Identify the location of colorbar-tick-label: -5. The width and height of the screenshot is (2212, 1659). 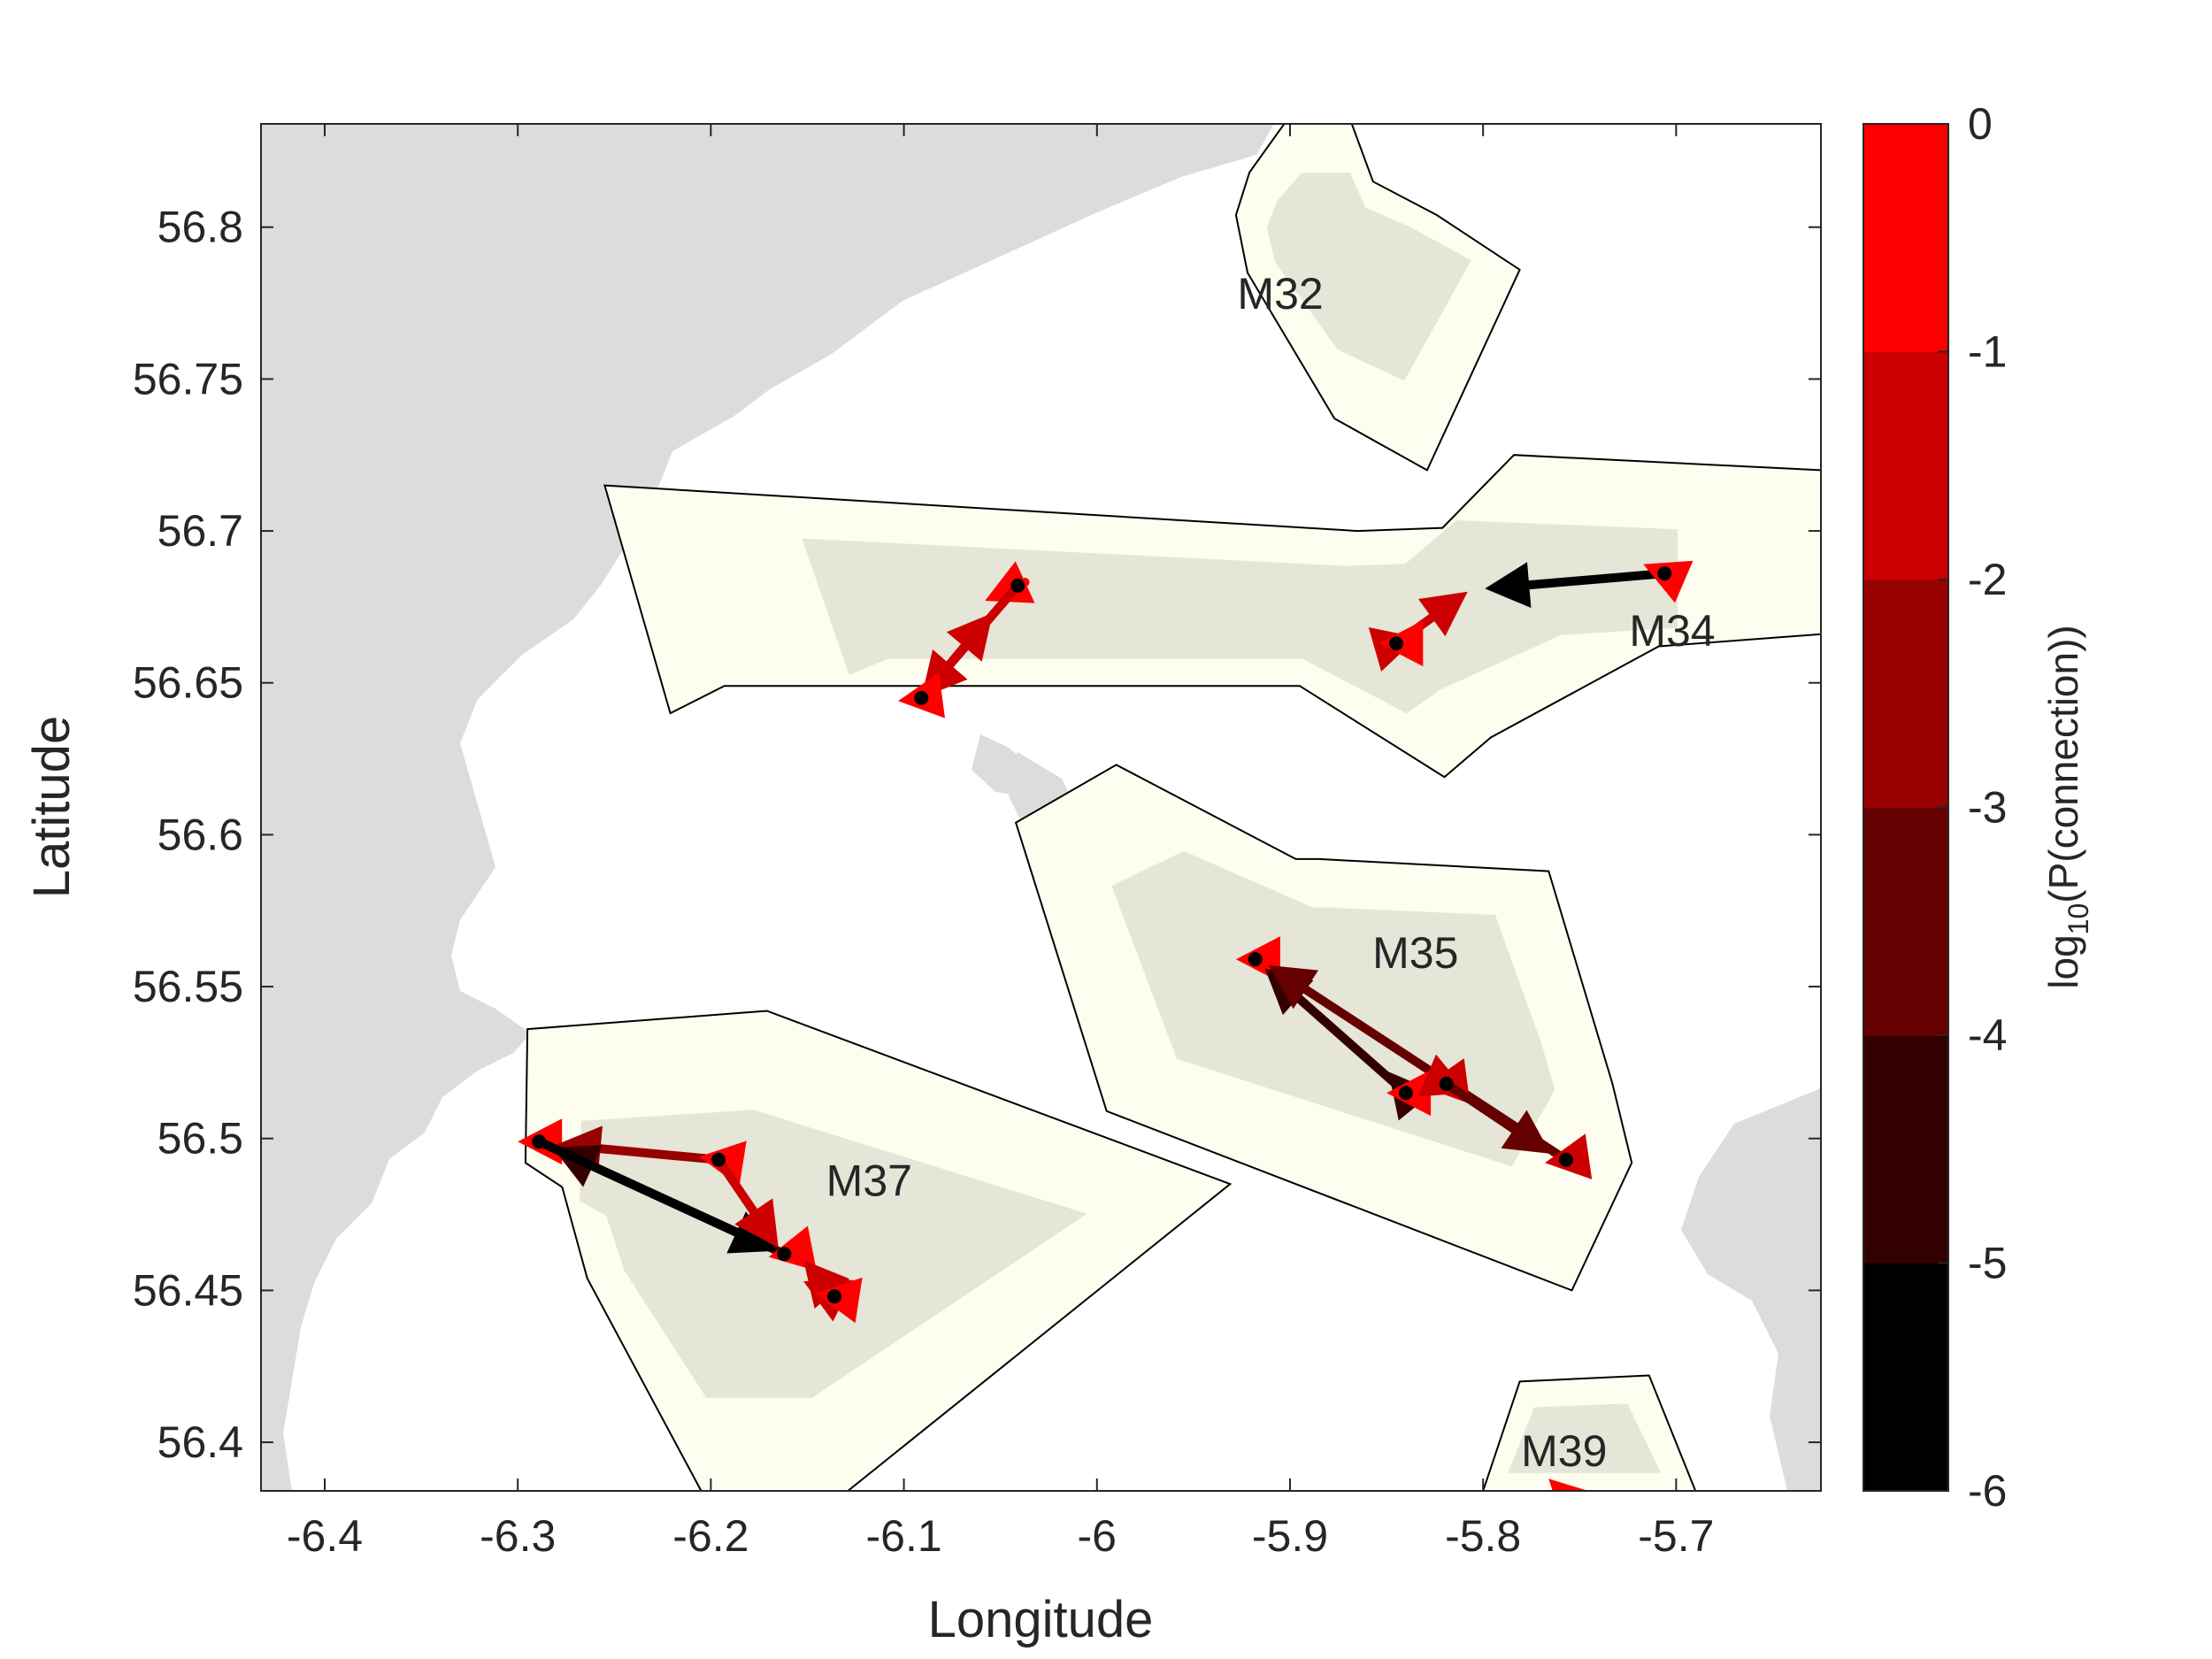
(1987, 1264).